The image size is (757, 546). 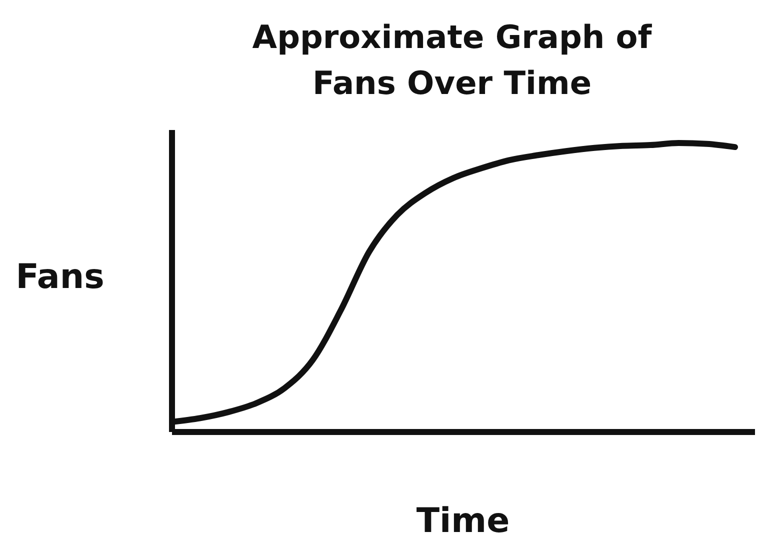 I want to click on chart-title: Approximate Graph of Fans Over Time, so click(x=452, y=60).